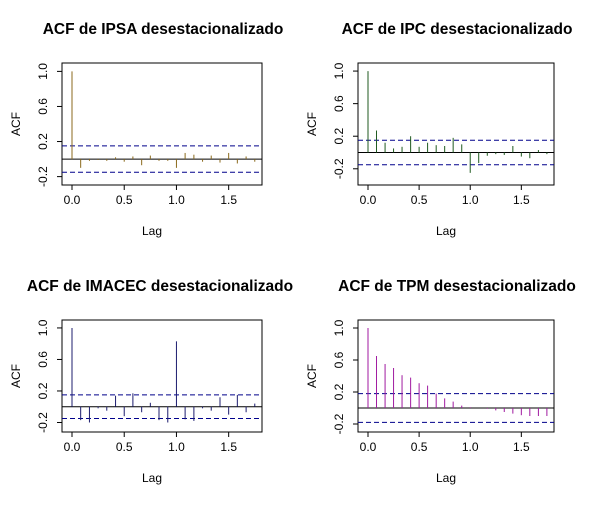 The height and width of the screenshot is (513, 589). I want to click on chart-title: ACF de IPSA desestacionalizado, so click(163, 29).